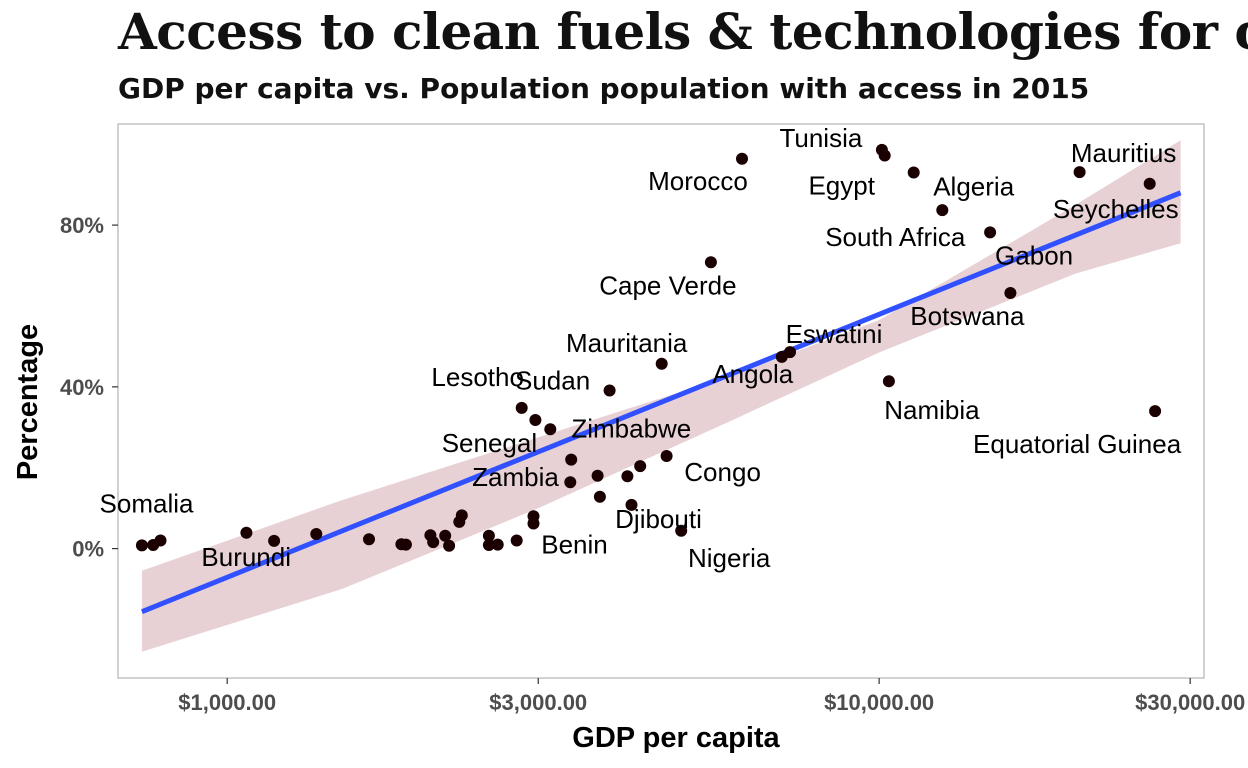 The height and width of the screenshot is (768, 1248). I want to click on x-tick-label: $10,000.00, so click(879, 702).